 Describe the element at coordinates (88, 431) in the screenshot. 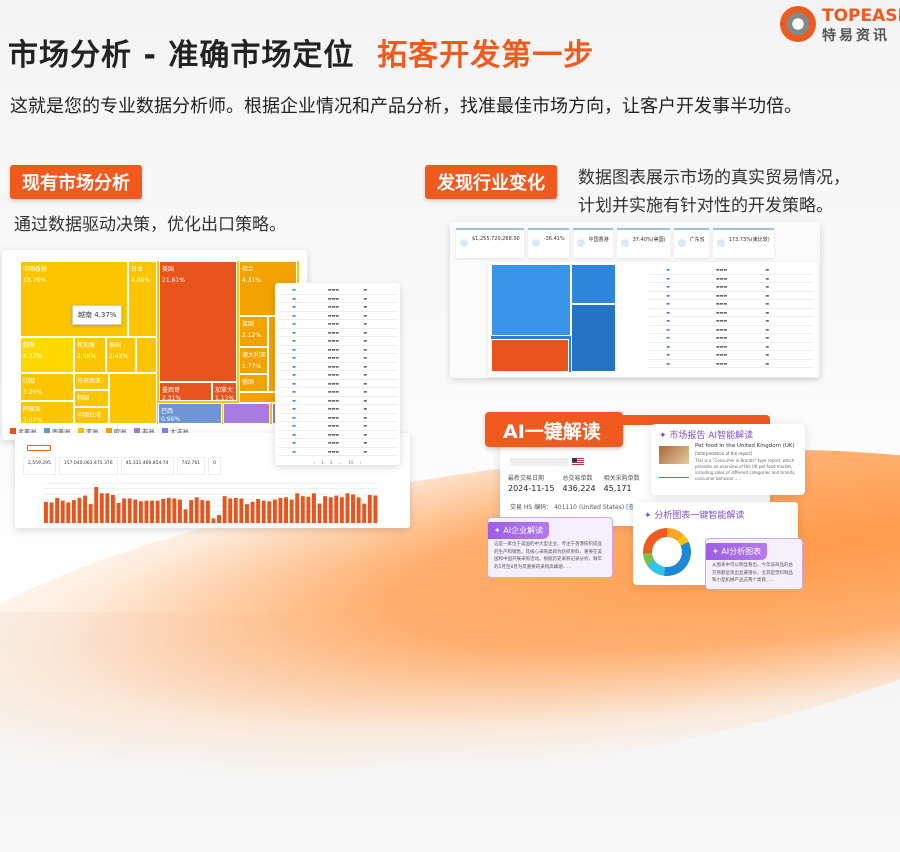

I see `legend-item: 亚洲` at that location.